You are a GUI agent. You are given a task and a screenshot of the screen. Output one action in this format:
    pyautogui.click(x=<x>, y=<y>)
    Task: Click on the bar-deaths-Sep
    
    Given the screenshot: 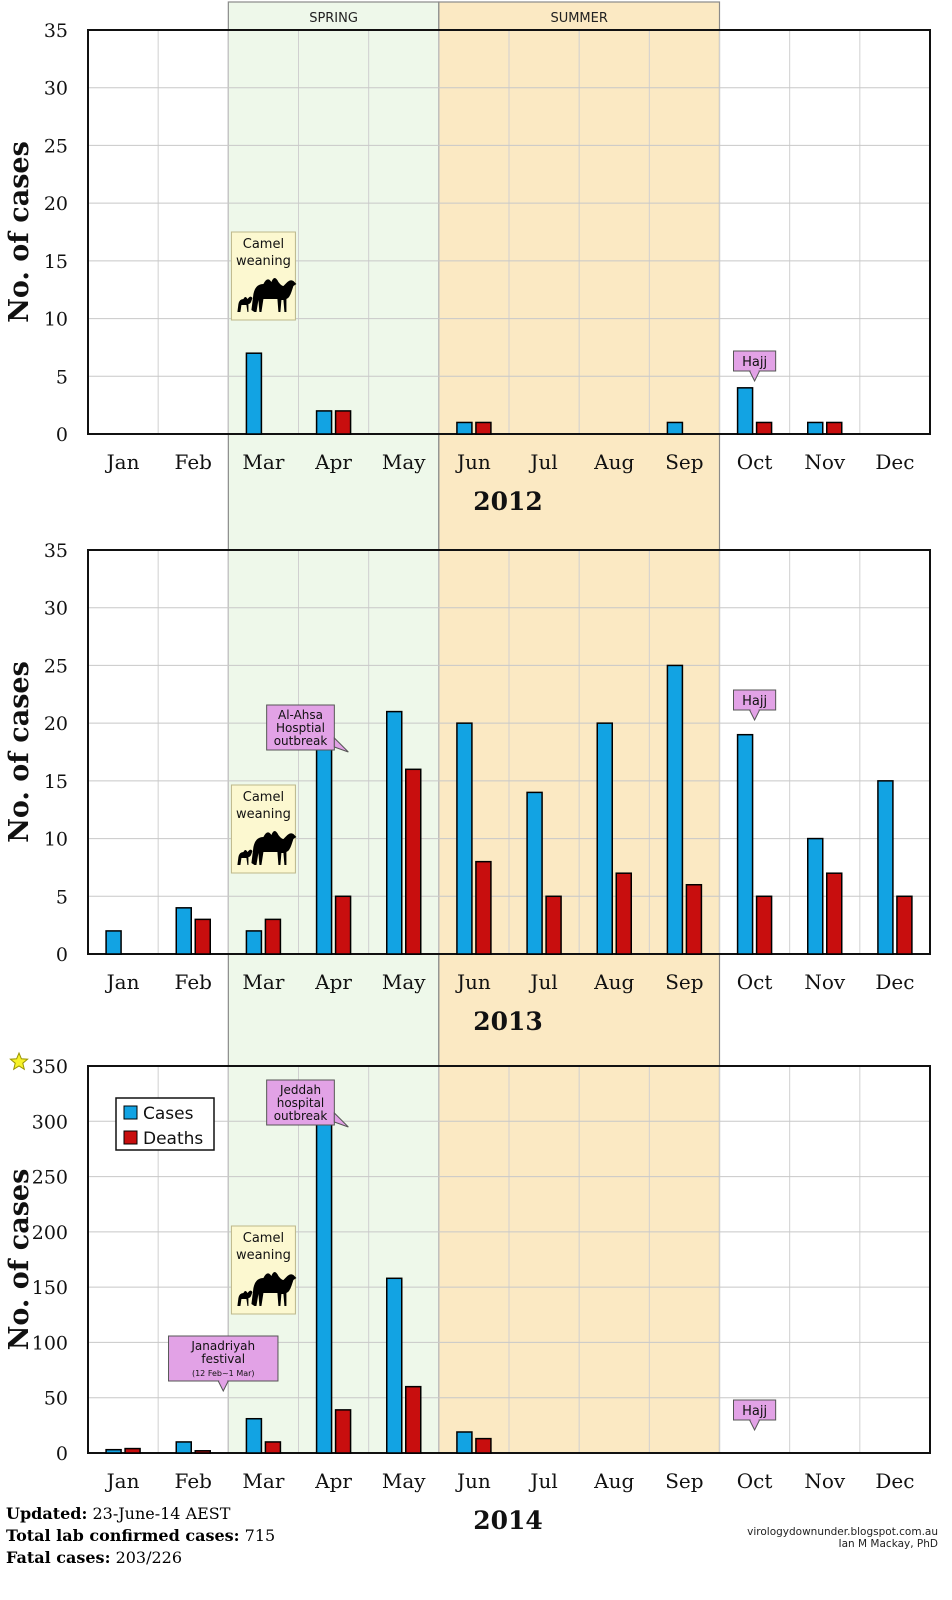 What is the action you would take?
    pyautogui.click(x=694, y=919)
    